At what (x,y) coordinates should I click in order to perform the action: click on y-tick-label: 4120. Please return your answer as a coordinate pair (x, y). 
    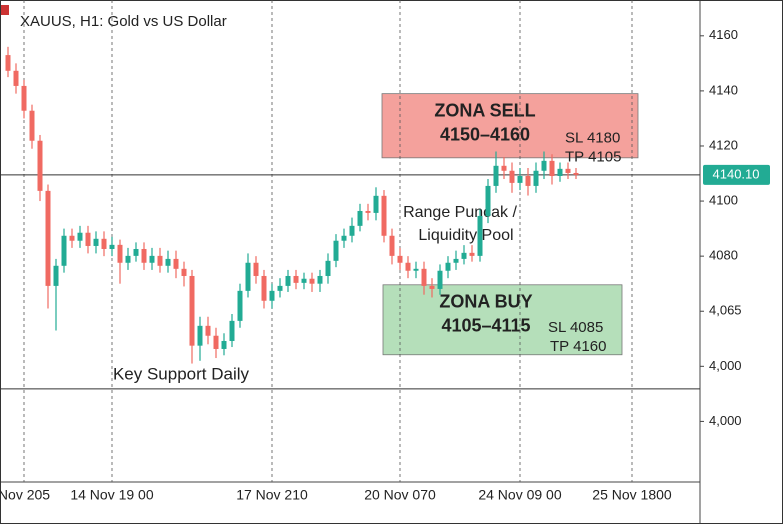
    Looking at the image, I should click on (723, 144).